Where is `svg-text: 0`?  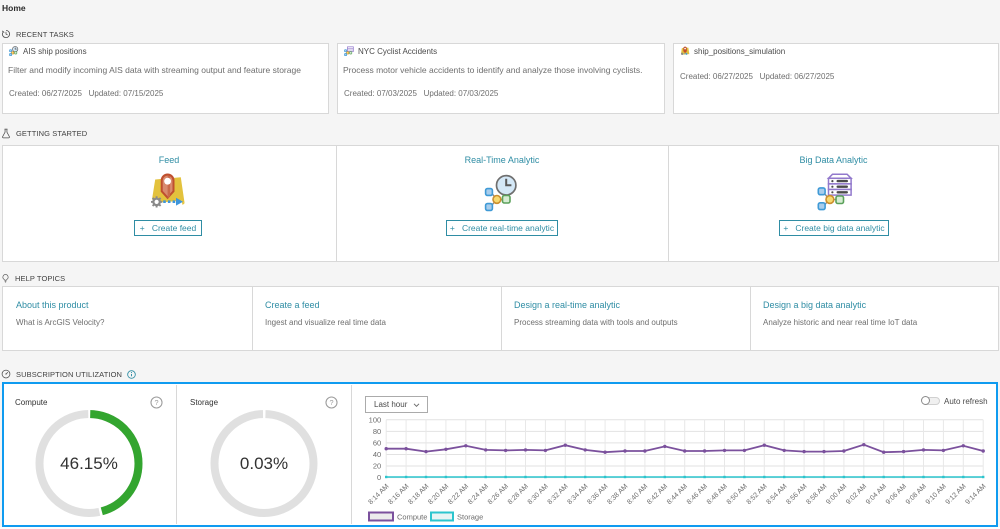 svg-text: 0 is located at coordinates (379, 477).